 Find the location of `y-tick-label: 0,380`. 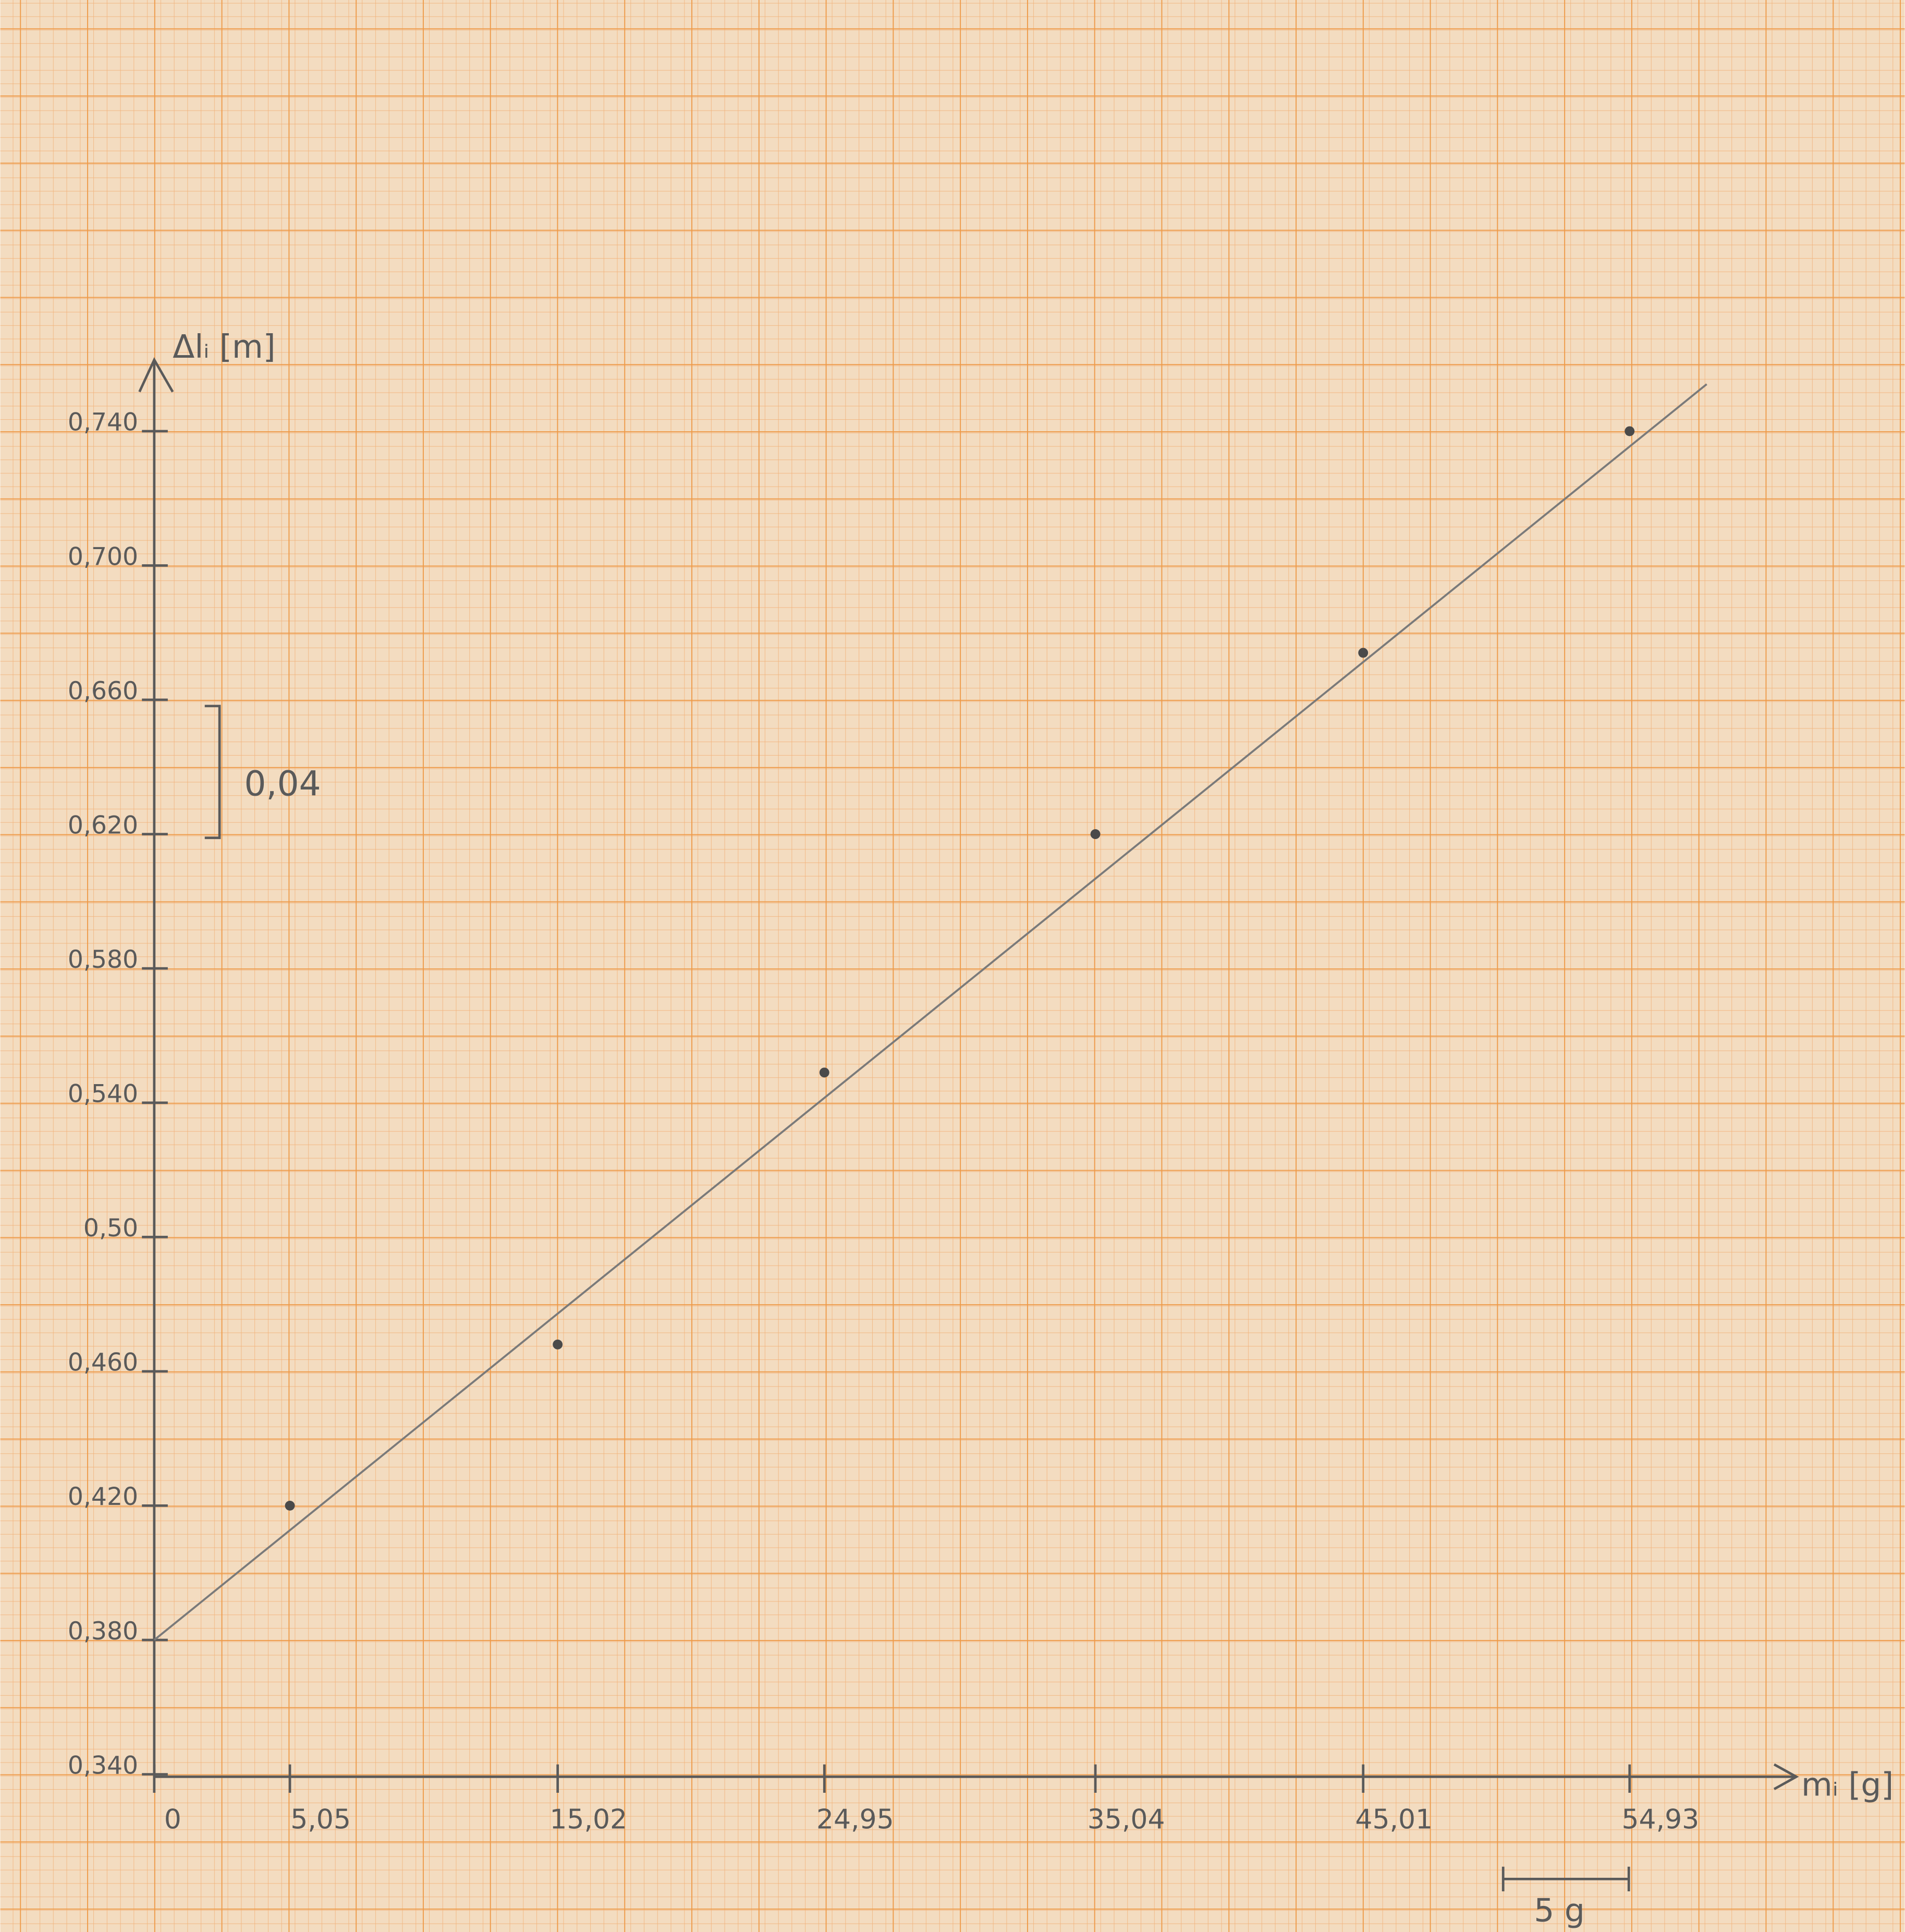

y-tick-label: 0,380 is located at coordinates (103, 1631).